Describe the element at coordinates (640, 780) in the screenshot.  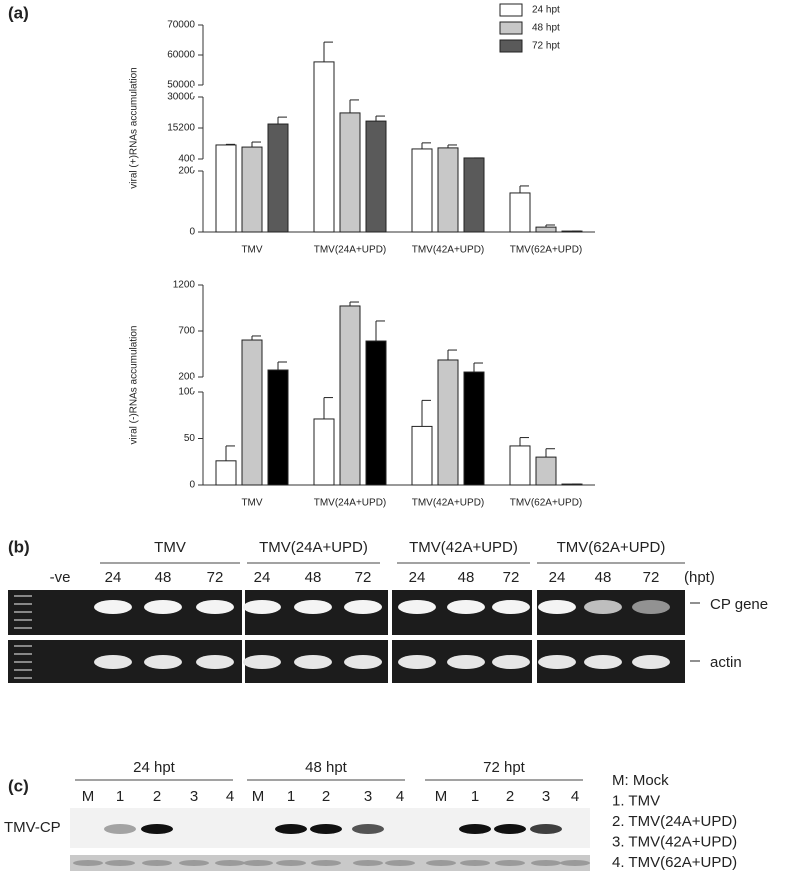
I see `key-item: M: Mock` at that location.